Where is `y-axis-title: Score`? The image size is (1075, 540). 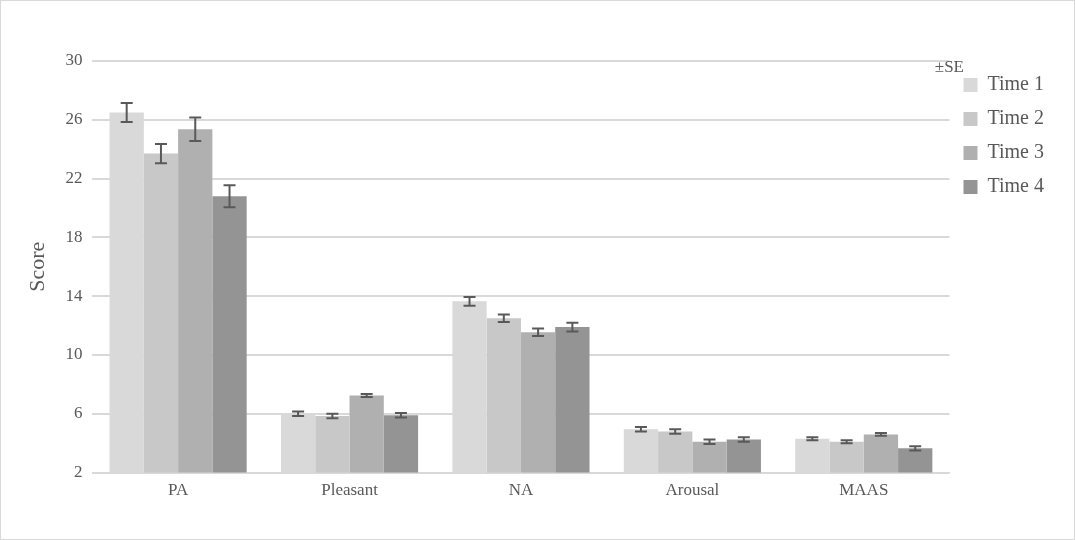
y-axis-title: Score is located at coordinates (36, 266).